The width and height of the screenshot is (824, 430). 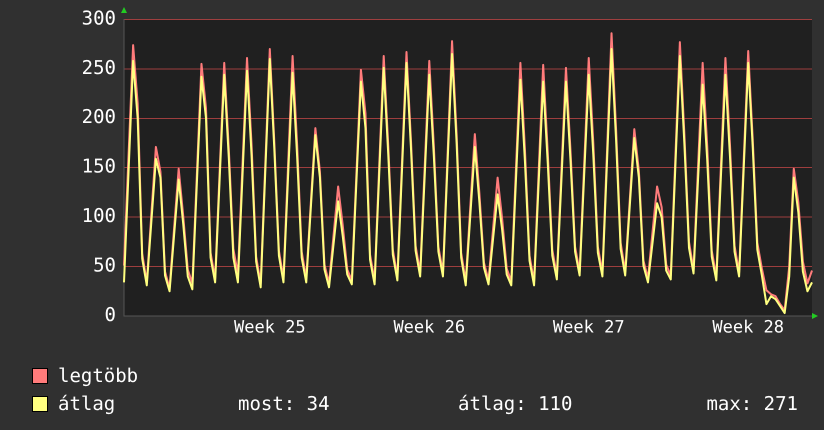 I want to click on y-tick-label: 50, so click(x=104, y=265).